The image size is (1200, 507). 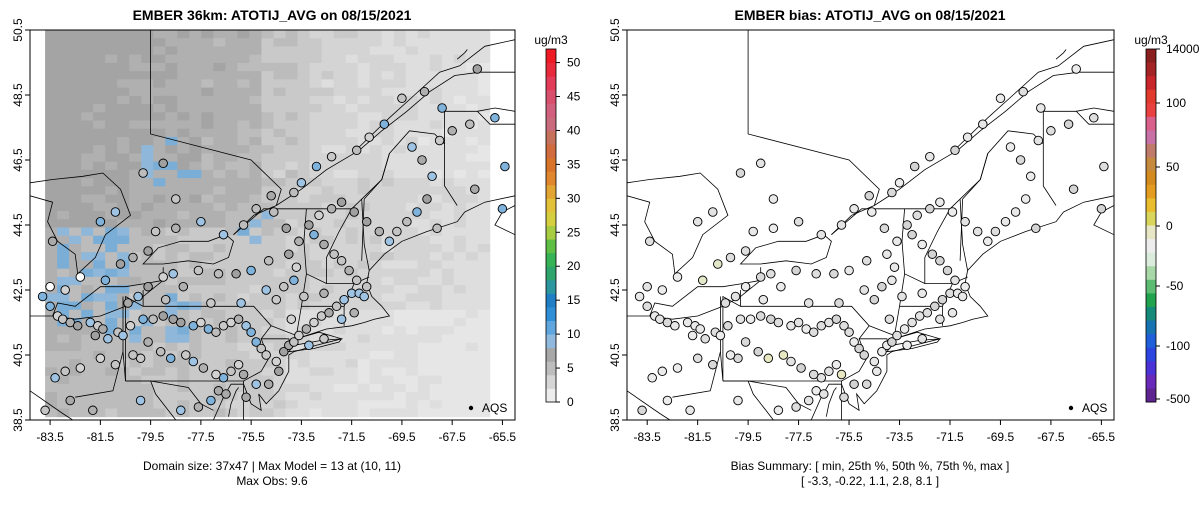 I want to click on model-colorbar-block, so click(x=551, y=137).